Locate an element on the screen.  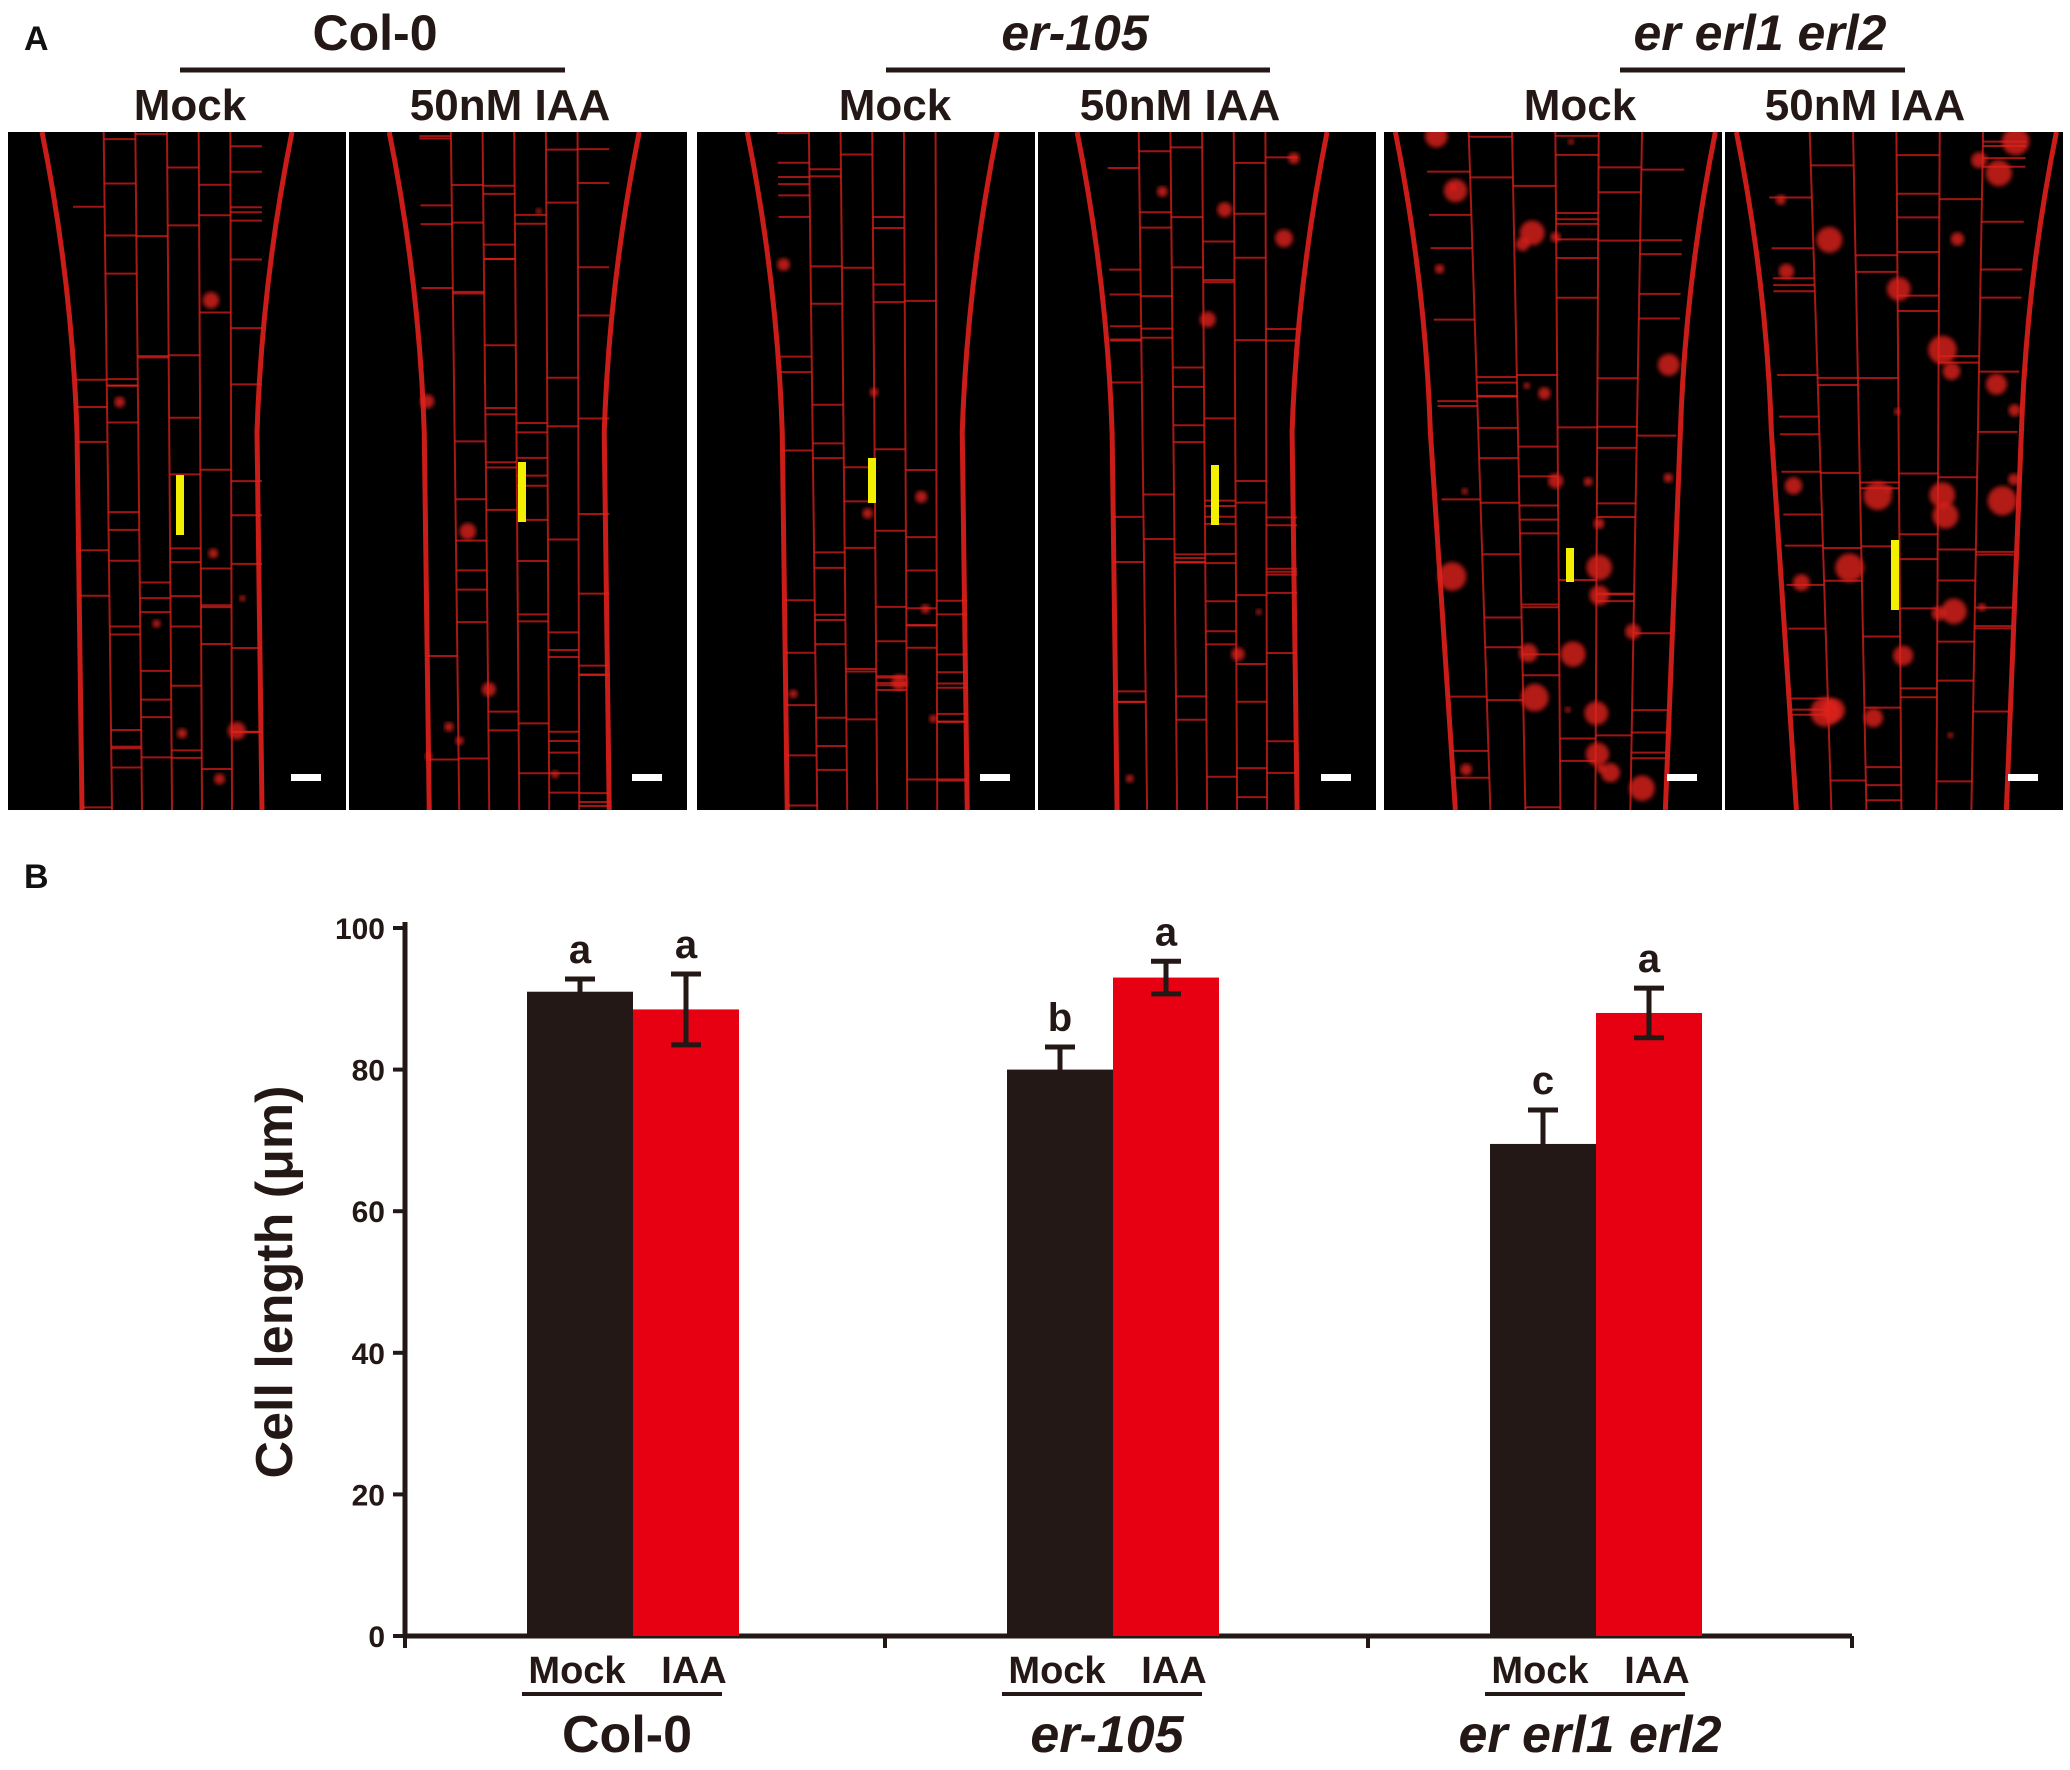
genotype-label: er-105 is located at coordinates (1075, 33).